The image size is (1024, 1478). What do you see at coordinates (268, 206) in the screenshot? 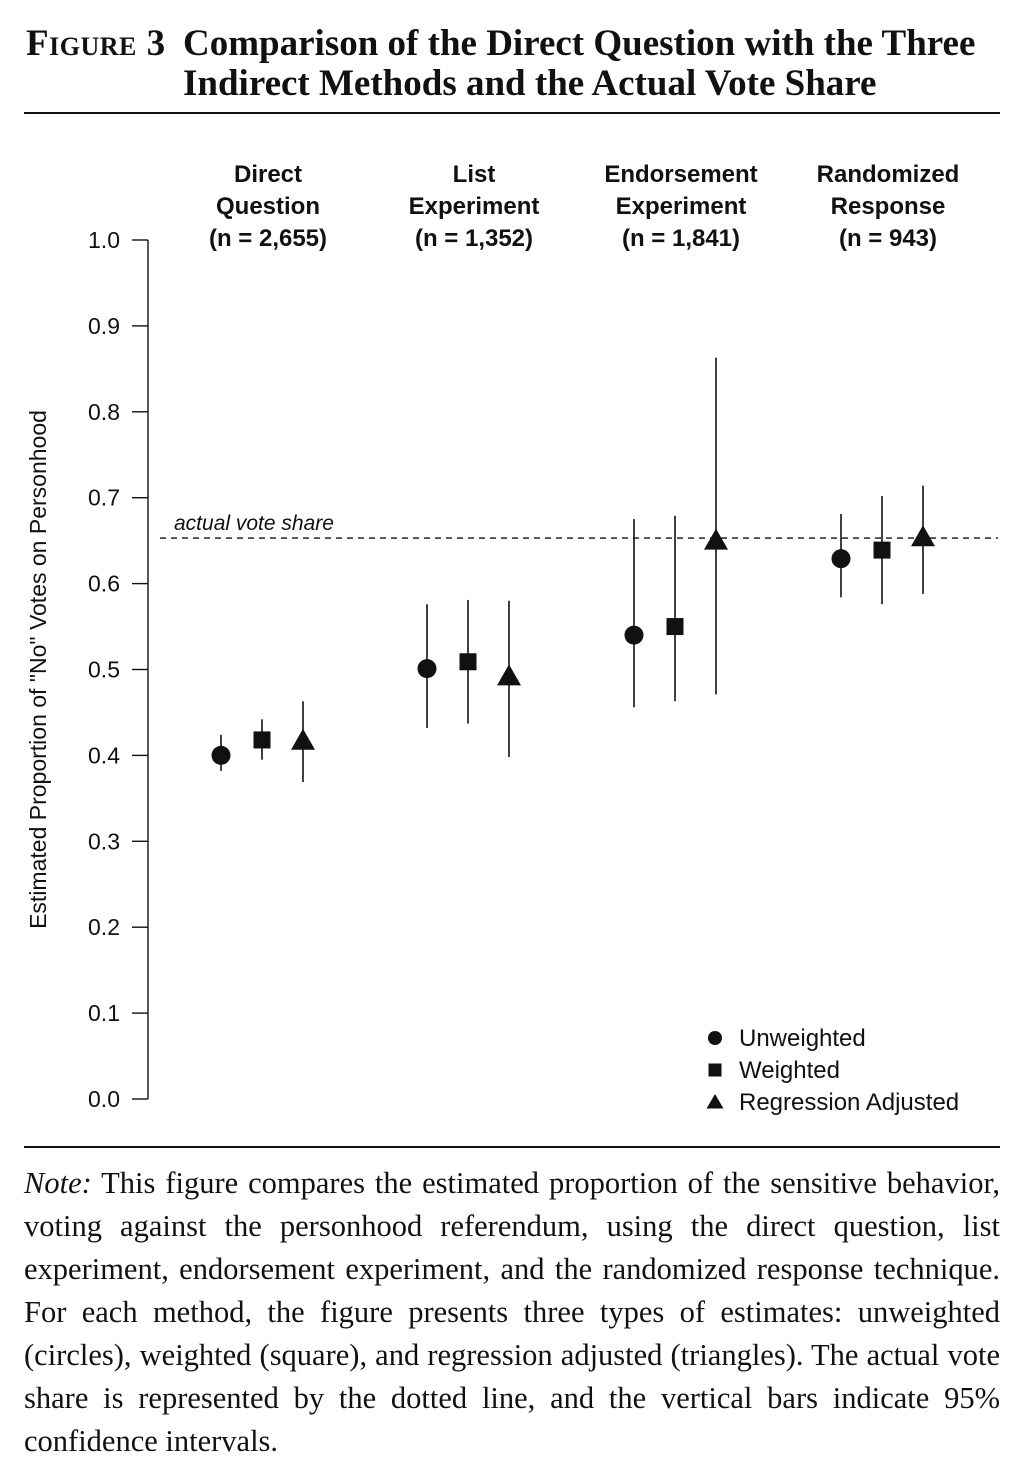
I see `group-label: Question` at bounding box center [268, 206].